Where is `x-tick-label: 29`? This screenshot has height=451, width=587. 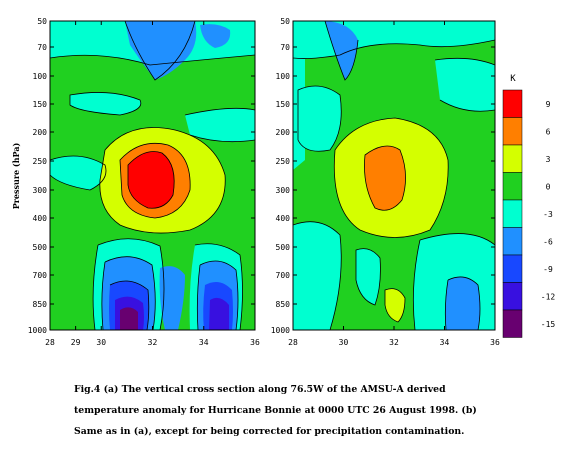 x-tick-label: 29 is located at coordinates (76, 342).